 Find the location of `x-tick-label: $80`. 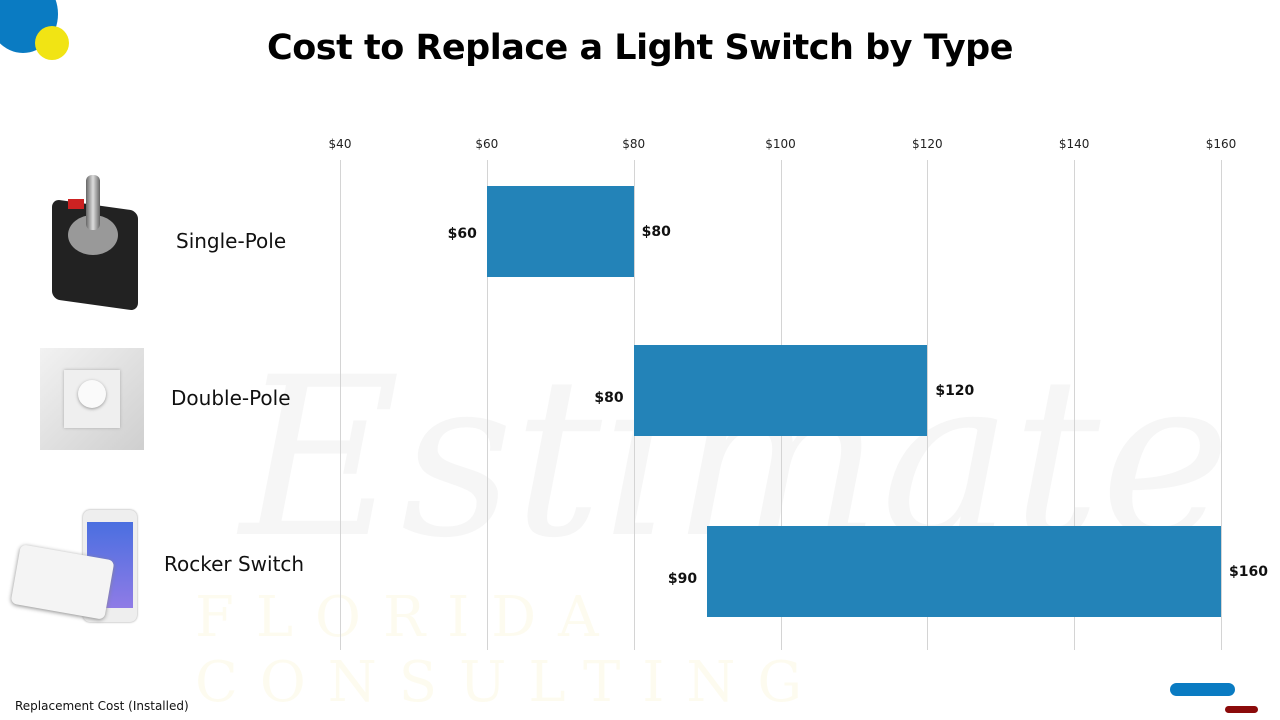

x-tick-label: $80 is located at coordinates (634, 144).